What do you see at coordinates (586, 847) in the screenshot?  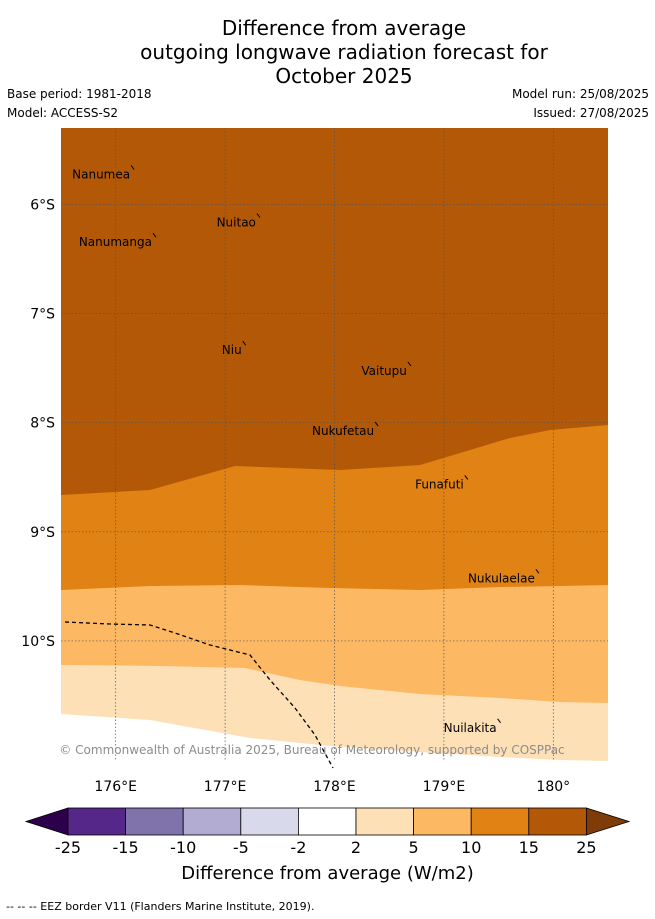 I see `colorbar-tick-label: 25` at bounding box center [586, 847].